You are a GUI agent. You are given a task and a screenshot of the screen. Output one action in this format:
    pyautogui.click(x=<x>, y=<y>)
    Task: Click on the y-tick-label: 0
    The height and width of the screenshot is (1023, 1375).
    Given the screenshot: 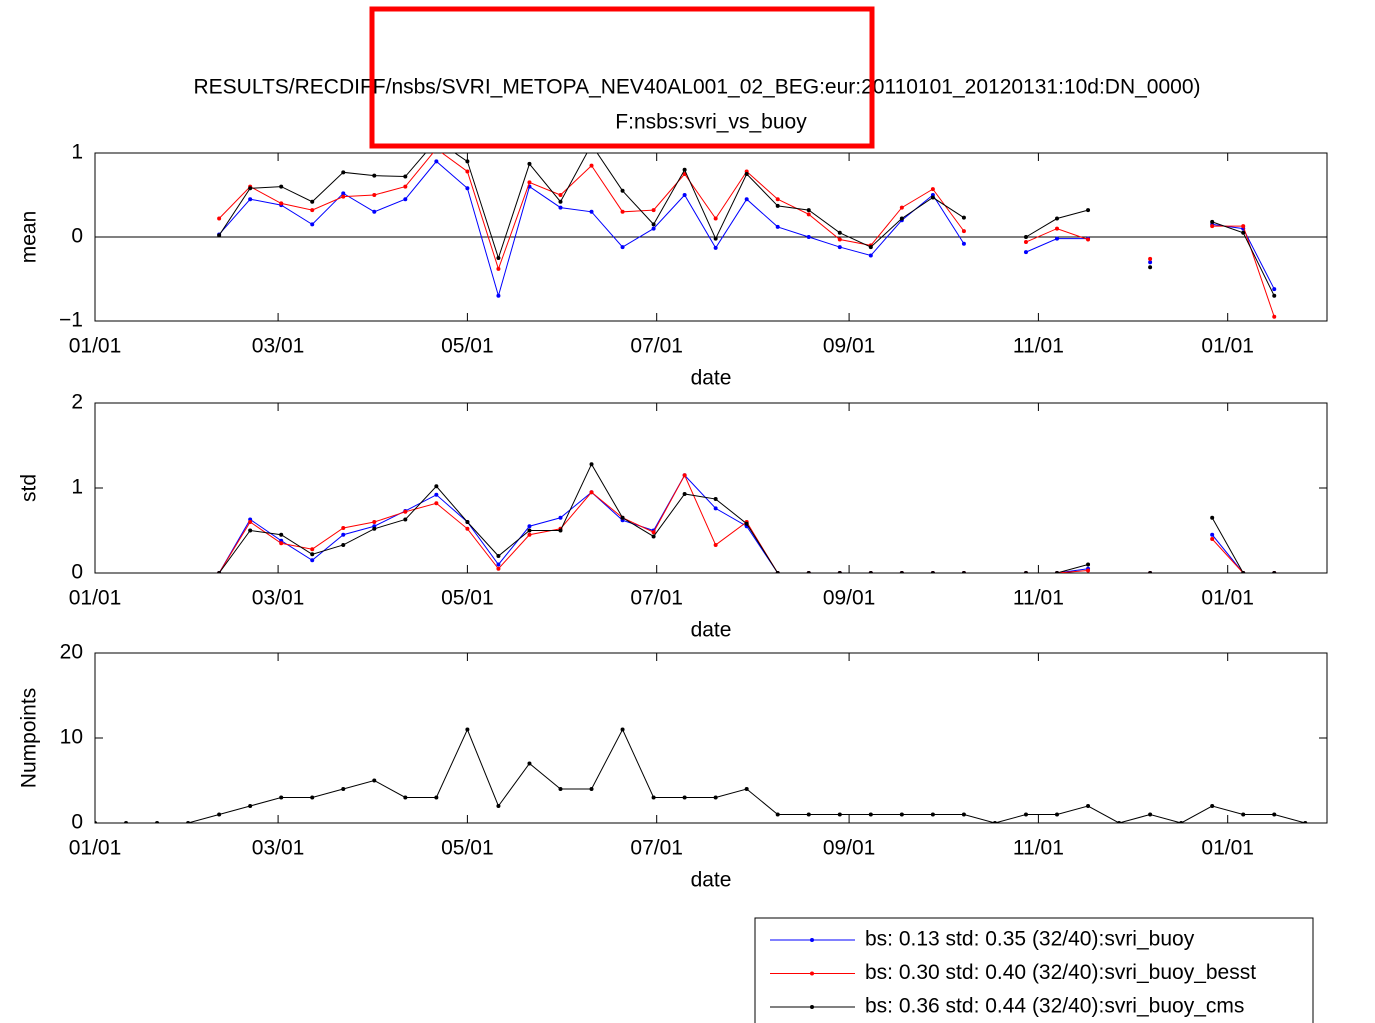 What is the action you would take?
    pyautogui.click(x=77, y=572)
    